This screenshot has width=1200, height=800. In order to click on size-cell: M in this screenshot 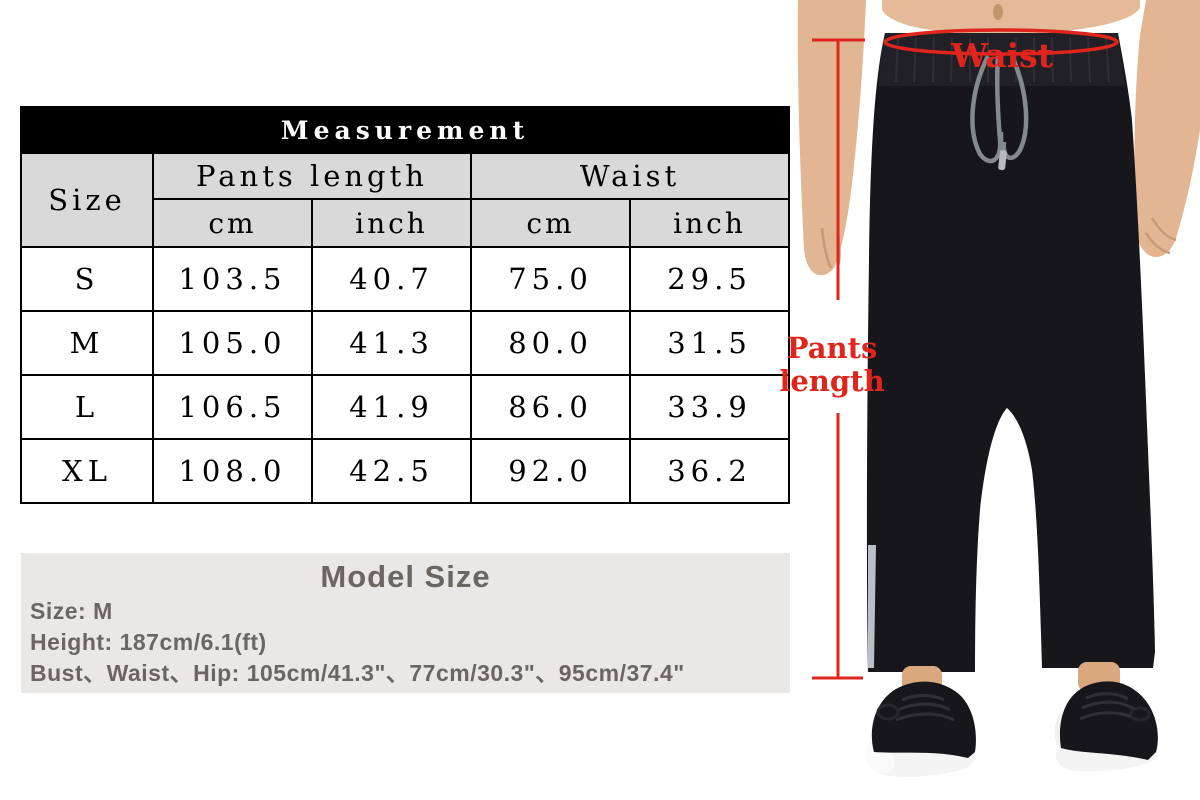, I will do `click(87, 343)`.